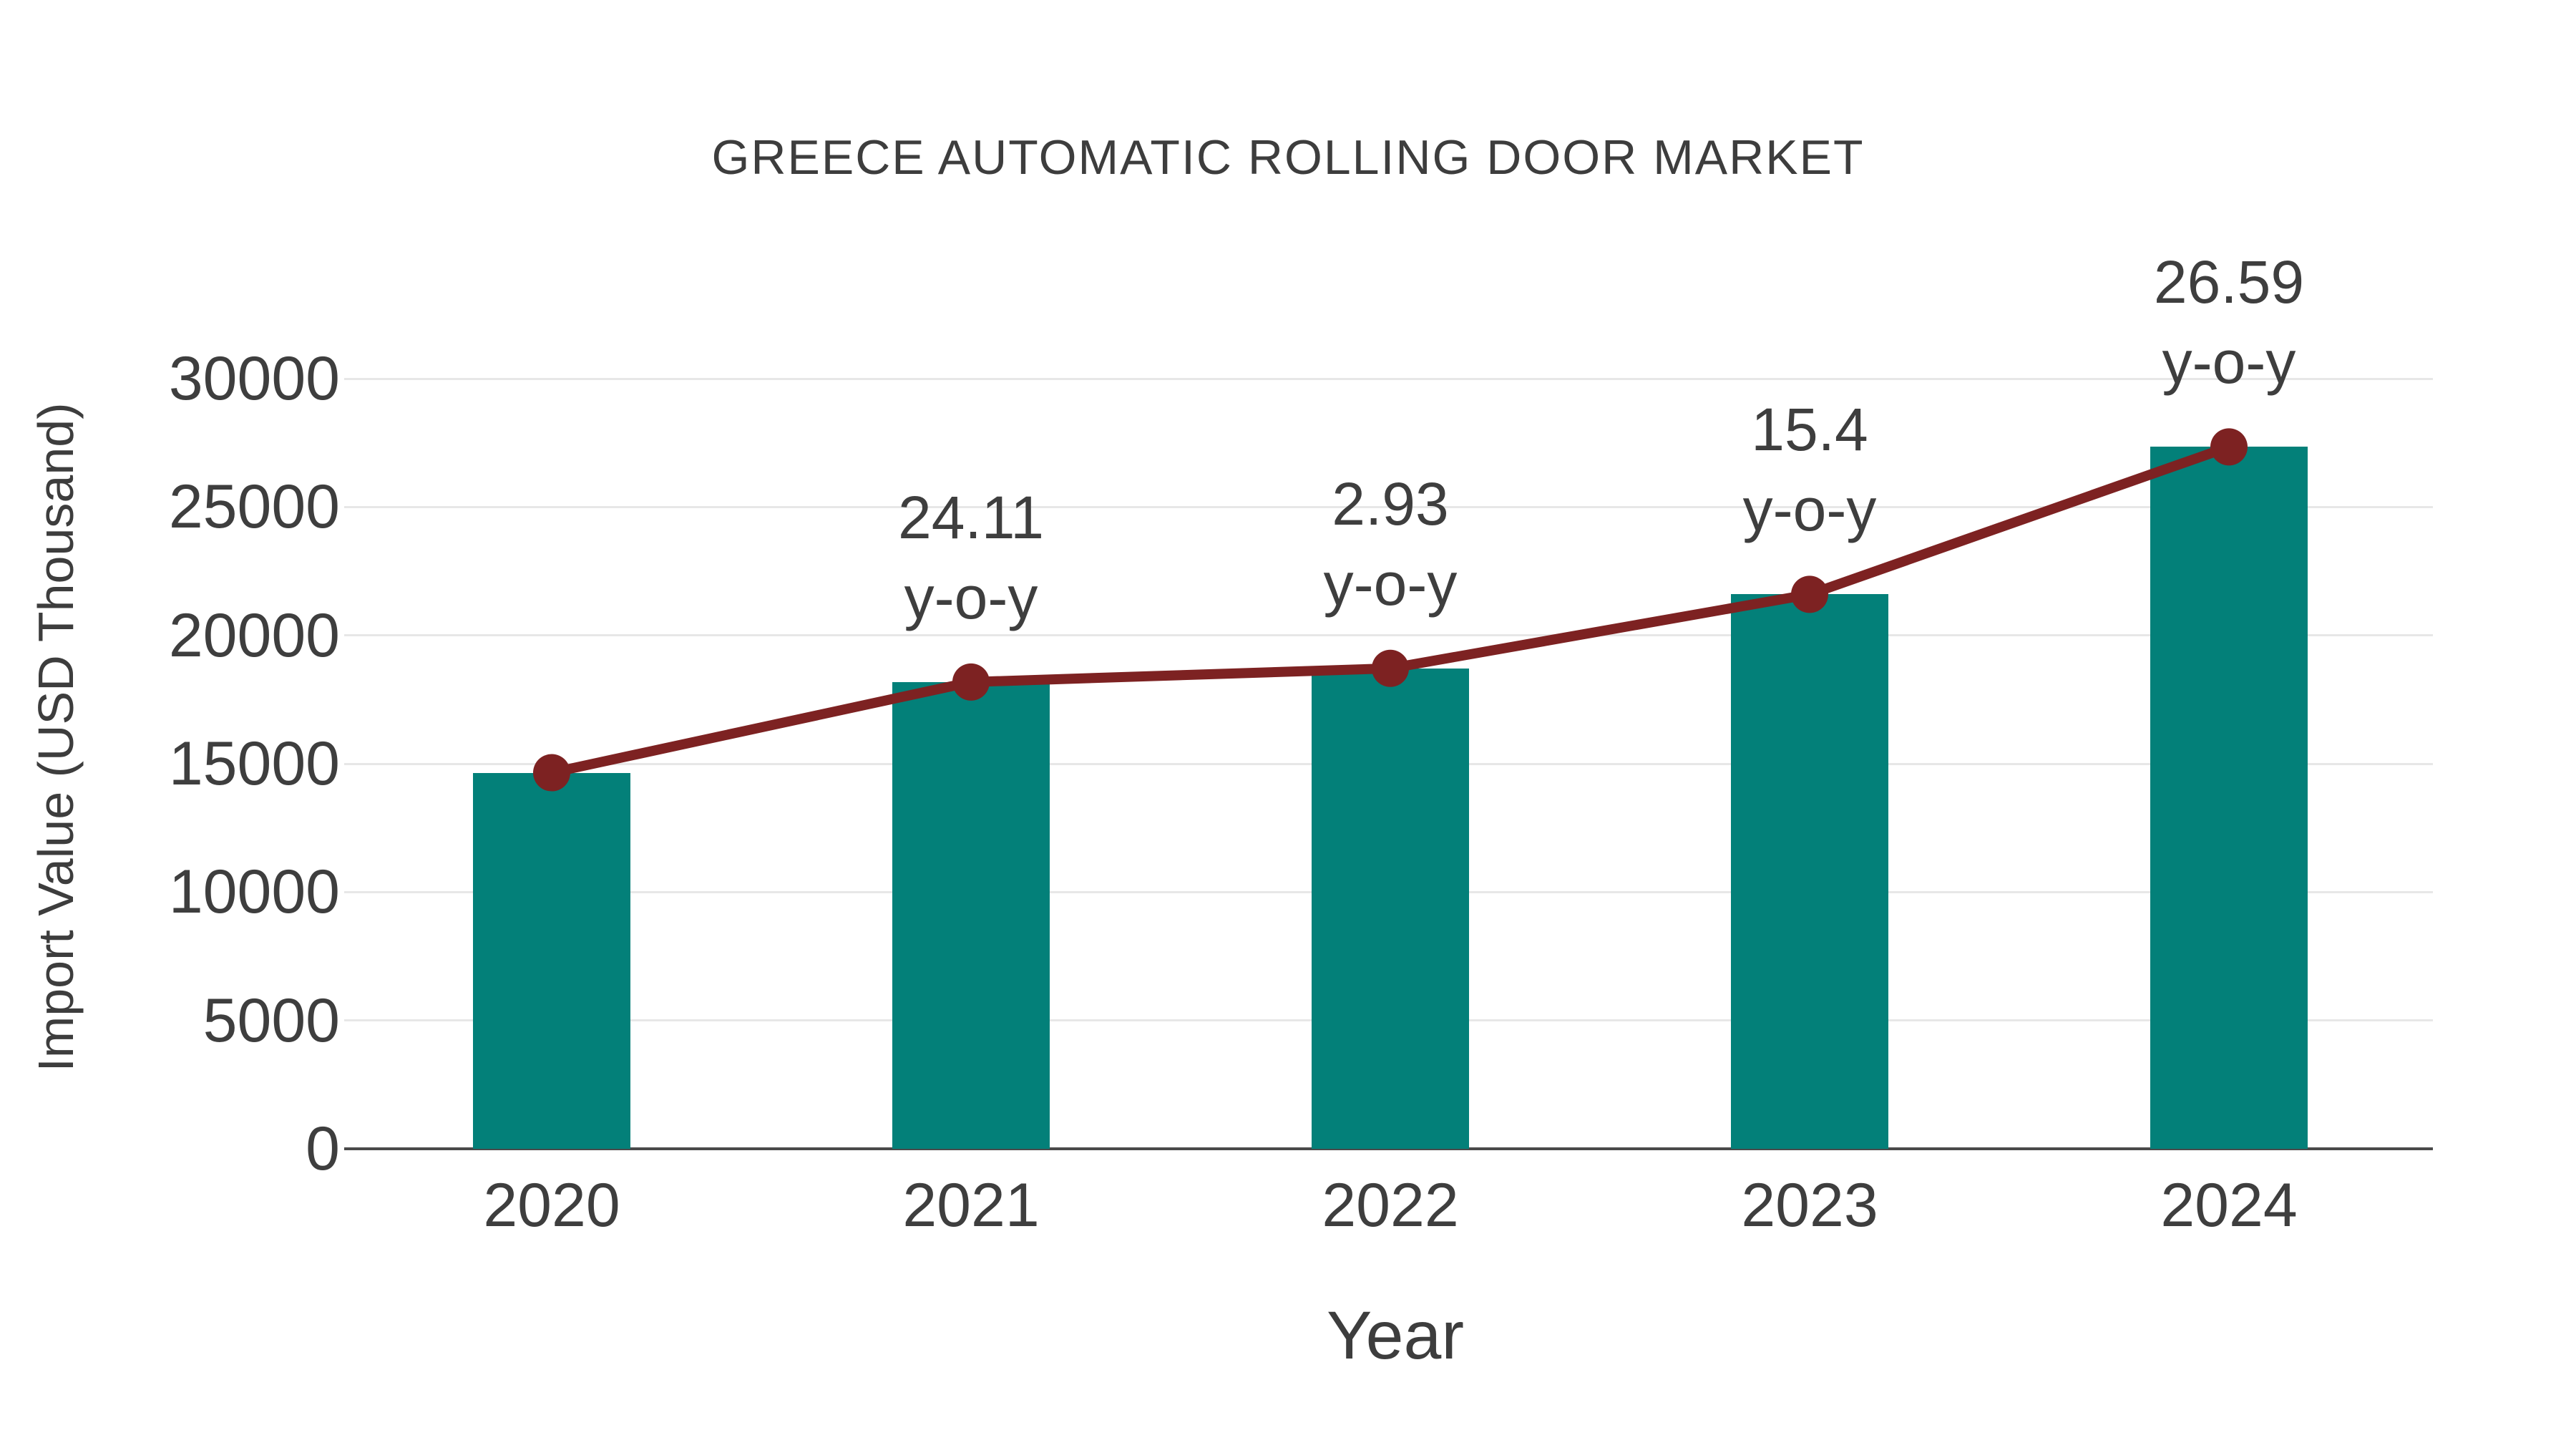  I want to click on annotation-2023: 15.4 y-o-y, so click(1809, 469).